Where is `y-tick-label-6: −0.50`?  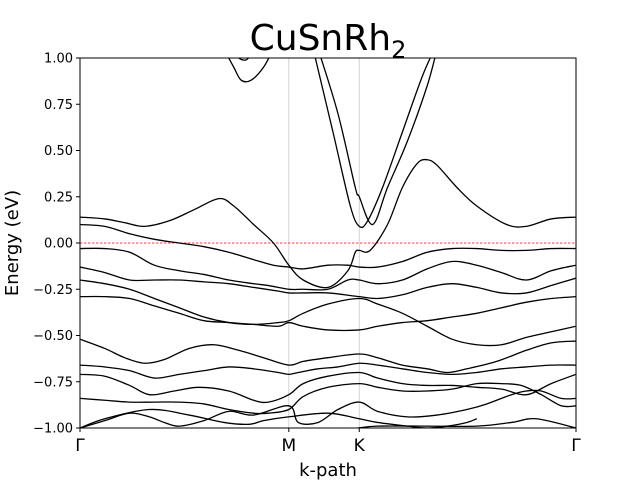
y-tick-label-6: −0.50 is located at coordinates (53, 336).